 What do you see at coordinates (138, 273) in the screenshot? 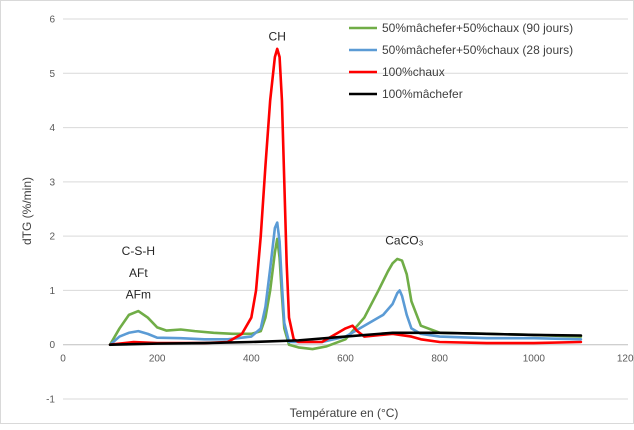
I see `annotation-label: AFt` at bounding box center [138, 273].